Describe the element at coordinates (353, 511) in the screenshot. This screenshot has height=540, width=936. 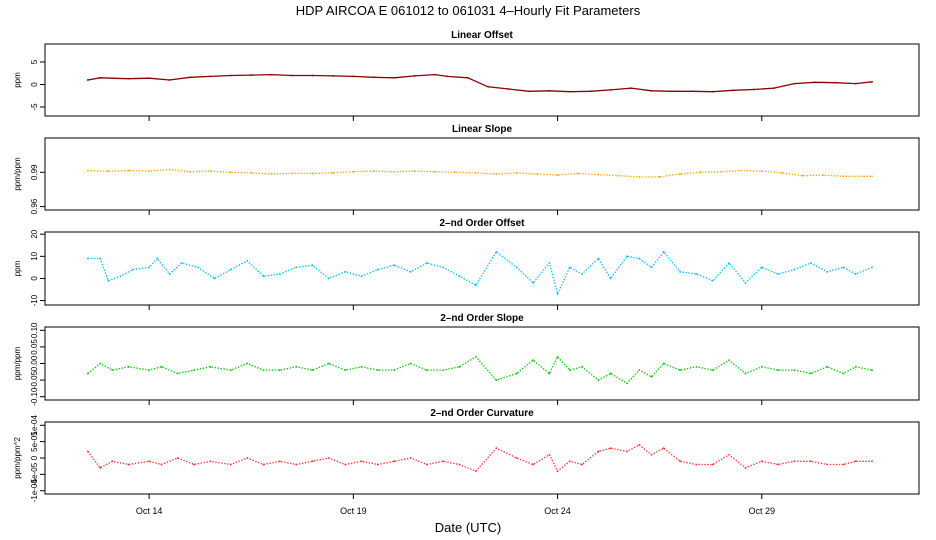
I see `x-tick-label: Oct 19` at that location.